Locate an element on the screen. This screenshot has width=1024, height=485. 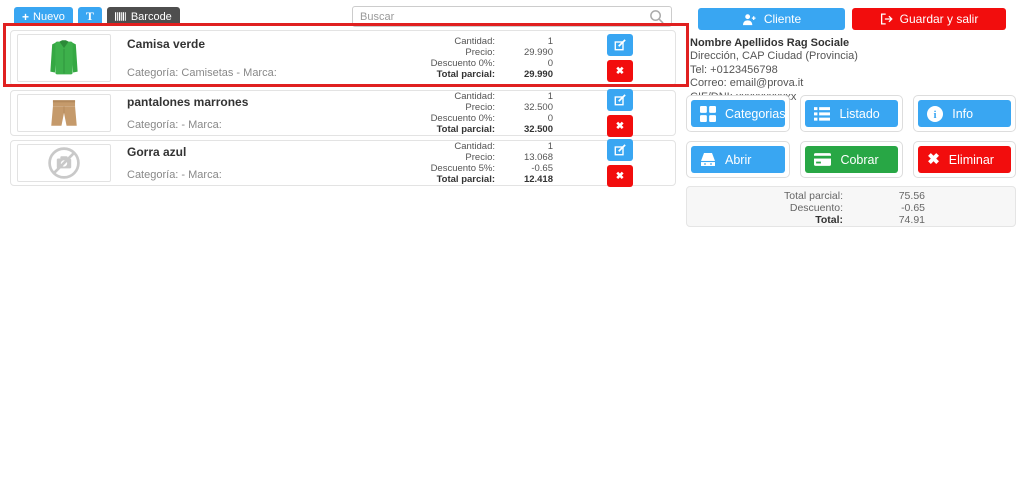
barcode-label: Barcode is located at coordinates (151, 16).